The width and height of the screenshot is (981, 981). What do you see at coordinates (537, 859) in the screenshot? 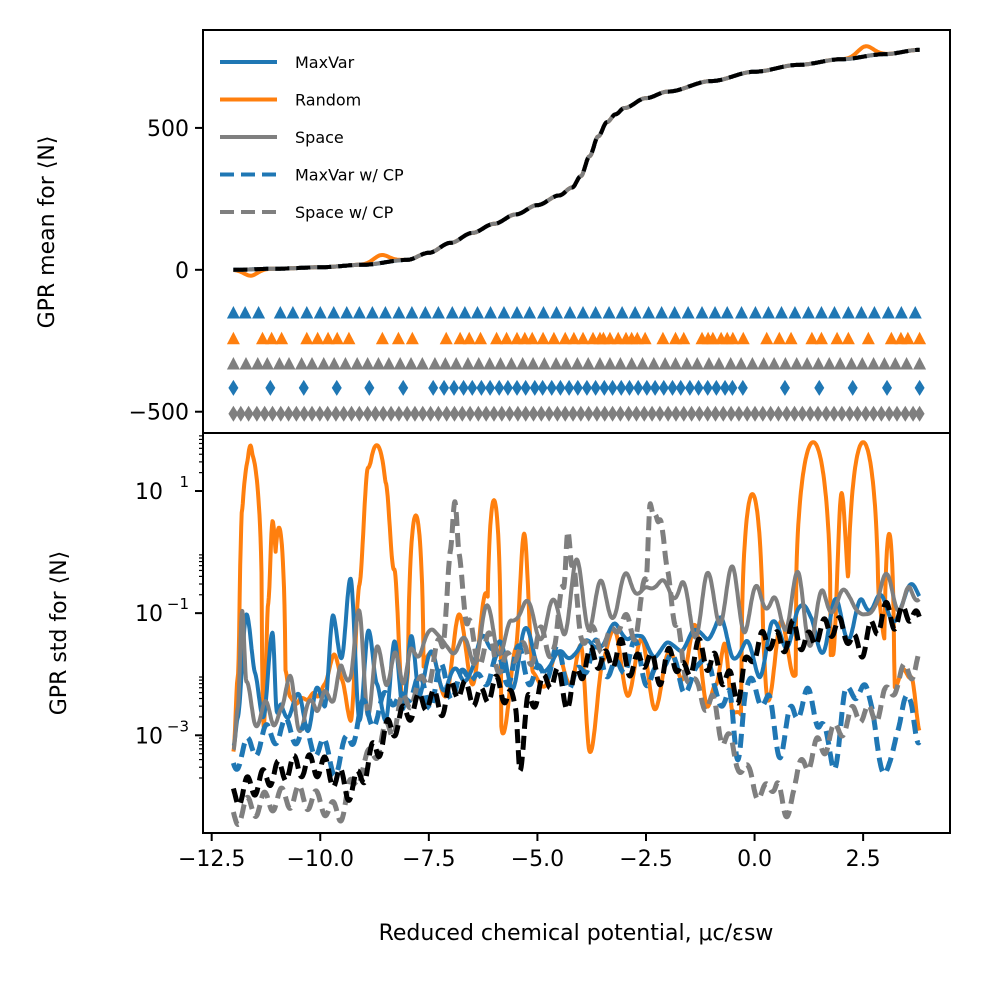
I see `xtick-label-3: −5.0` at bounding box center [537, 859].